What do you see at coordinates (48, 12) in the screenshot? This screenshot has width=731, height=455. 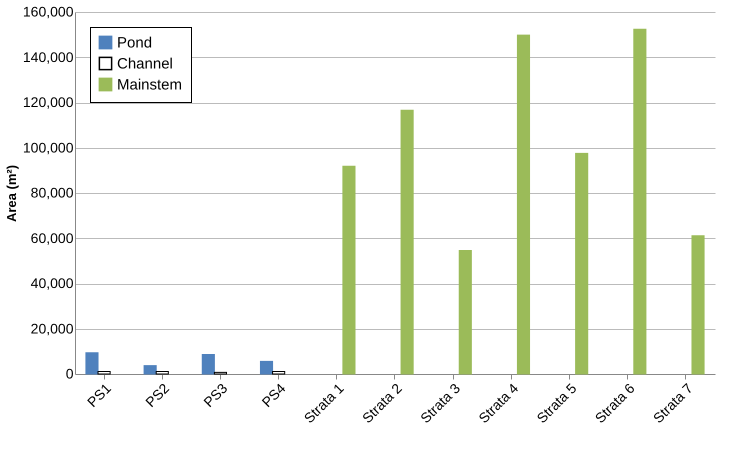 I see `y-tick-label: 160,000` at bounding box center [48, 12].